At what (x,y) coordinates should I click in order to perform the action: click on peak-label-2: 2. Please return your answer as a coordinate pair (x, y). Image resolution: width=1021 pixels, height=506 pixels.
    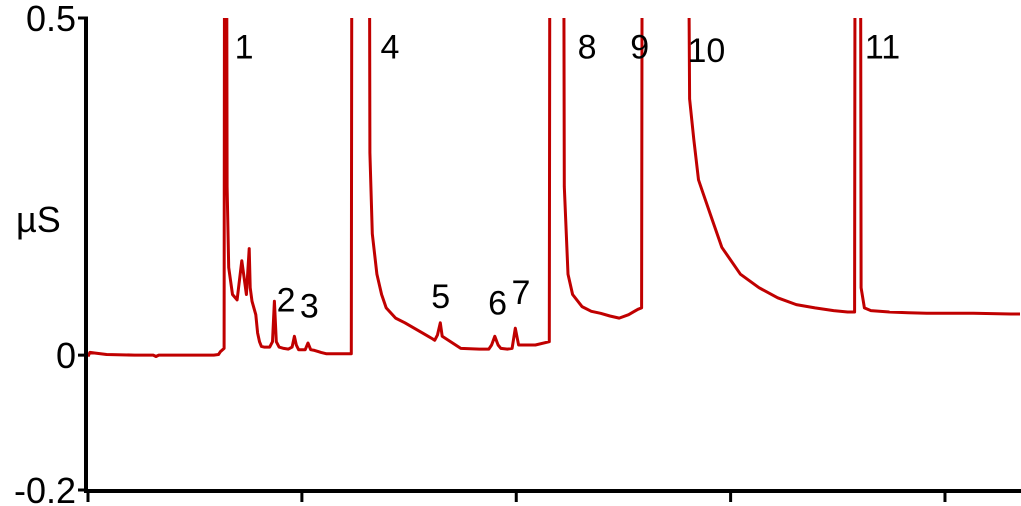
    Looking at the image, I should click on (286, 300).